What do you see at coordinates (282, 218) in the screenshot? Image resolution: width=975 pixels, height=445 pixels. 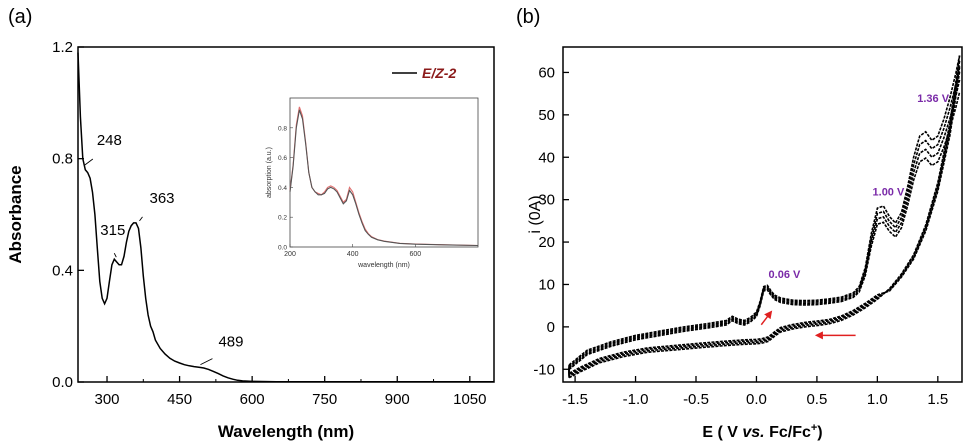 I see `inset-y-tick-label: 0.2` at bounding box center [282, 218].